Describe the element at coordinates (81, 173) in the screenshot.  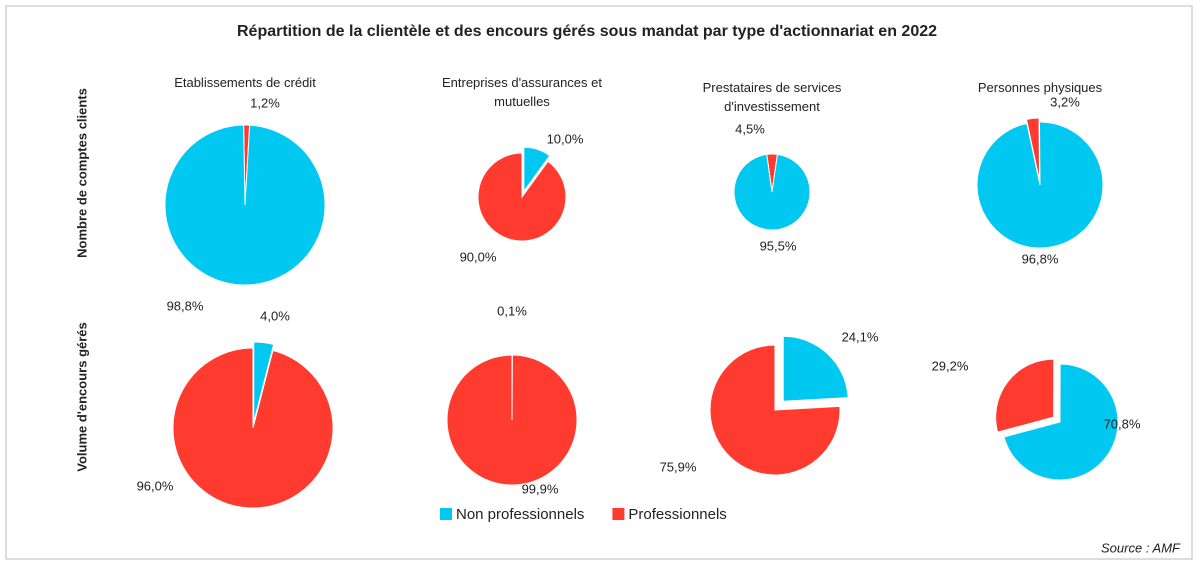
I see `row-label: Nombre de comptes clients` at that location.